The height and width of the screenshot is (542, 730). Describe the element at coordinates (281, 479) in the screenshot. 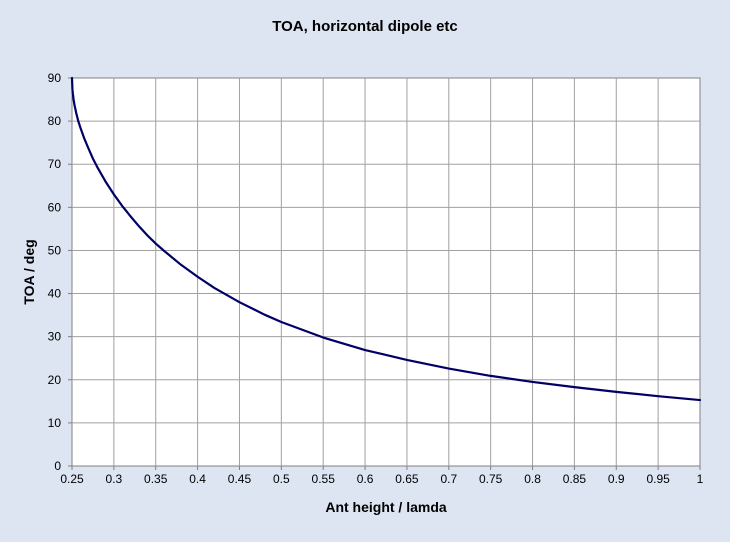

I see `x-tick-label: 0.5` at that location.